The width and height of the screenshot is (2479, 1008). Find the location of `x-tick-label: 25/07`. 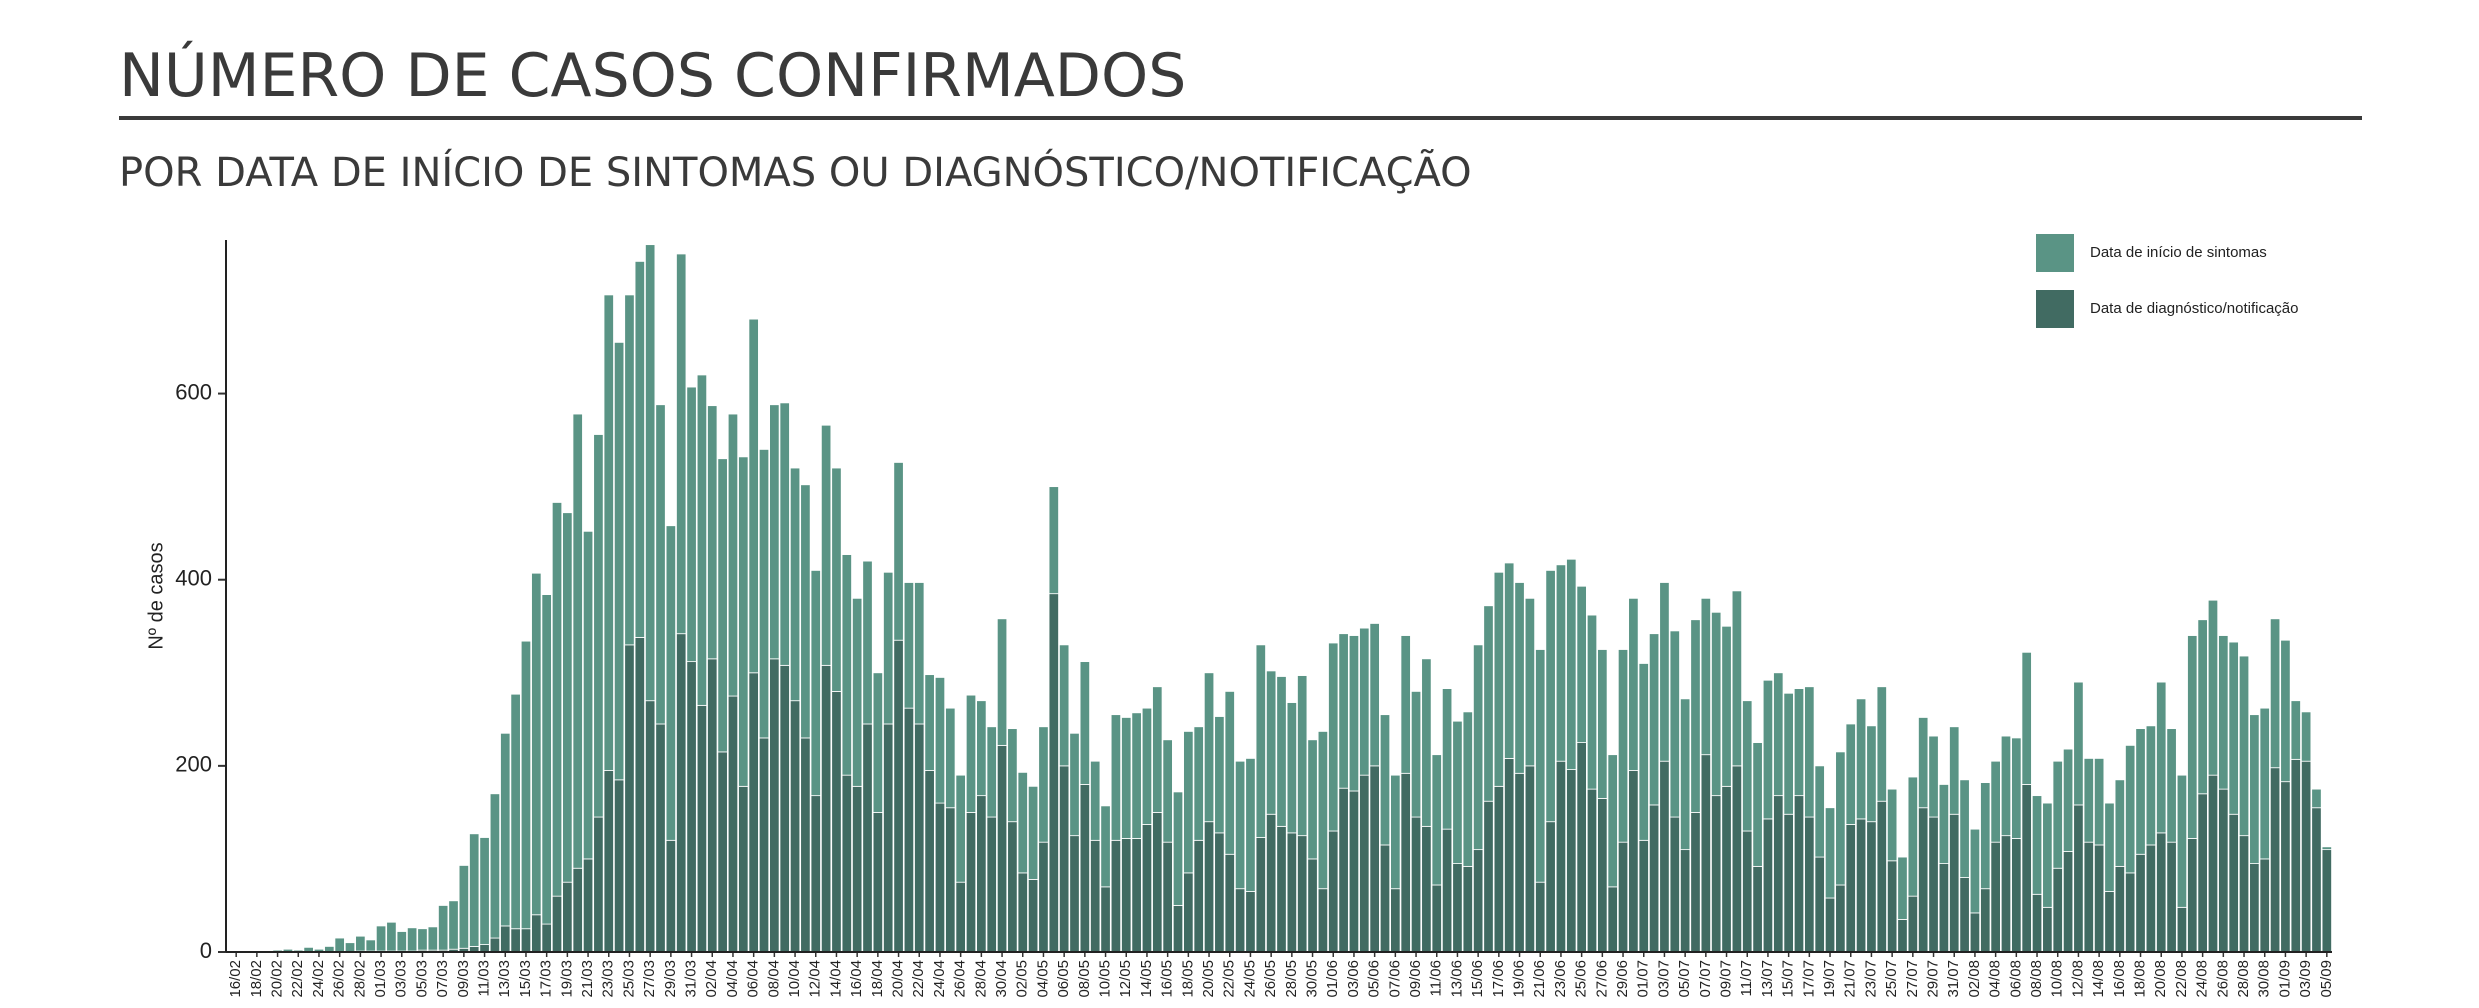

x-tick-label: 25/07 is located at coordinates (1891, 979).